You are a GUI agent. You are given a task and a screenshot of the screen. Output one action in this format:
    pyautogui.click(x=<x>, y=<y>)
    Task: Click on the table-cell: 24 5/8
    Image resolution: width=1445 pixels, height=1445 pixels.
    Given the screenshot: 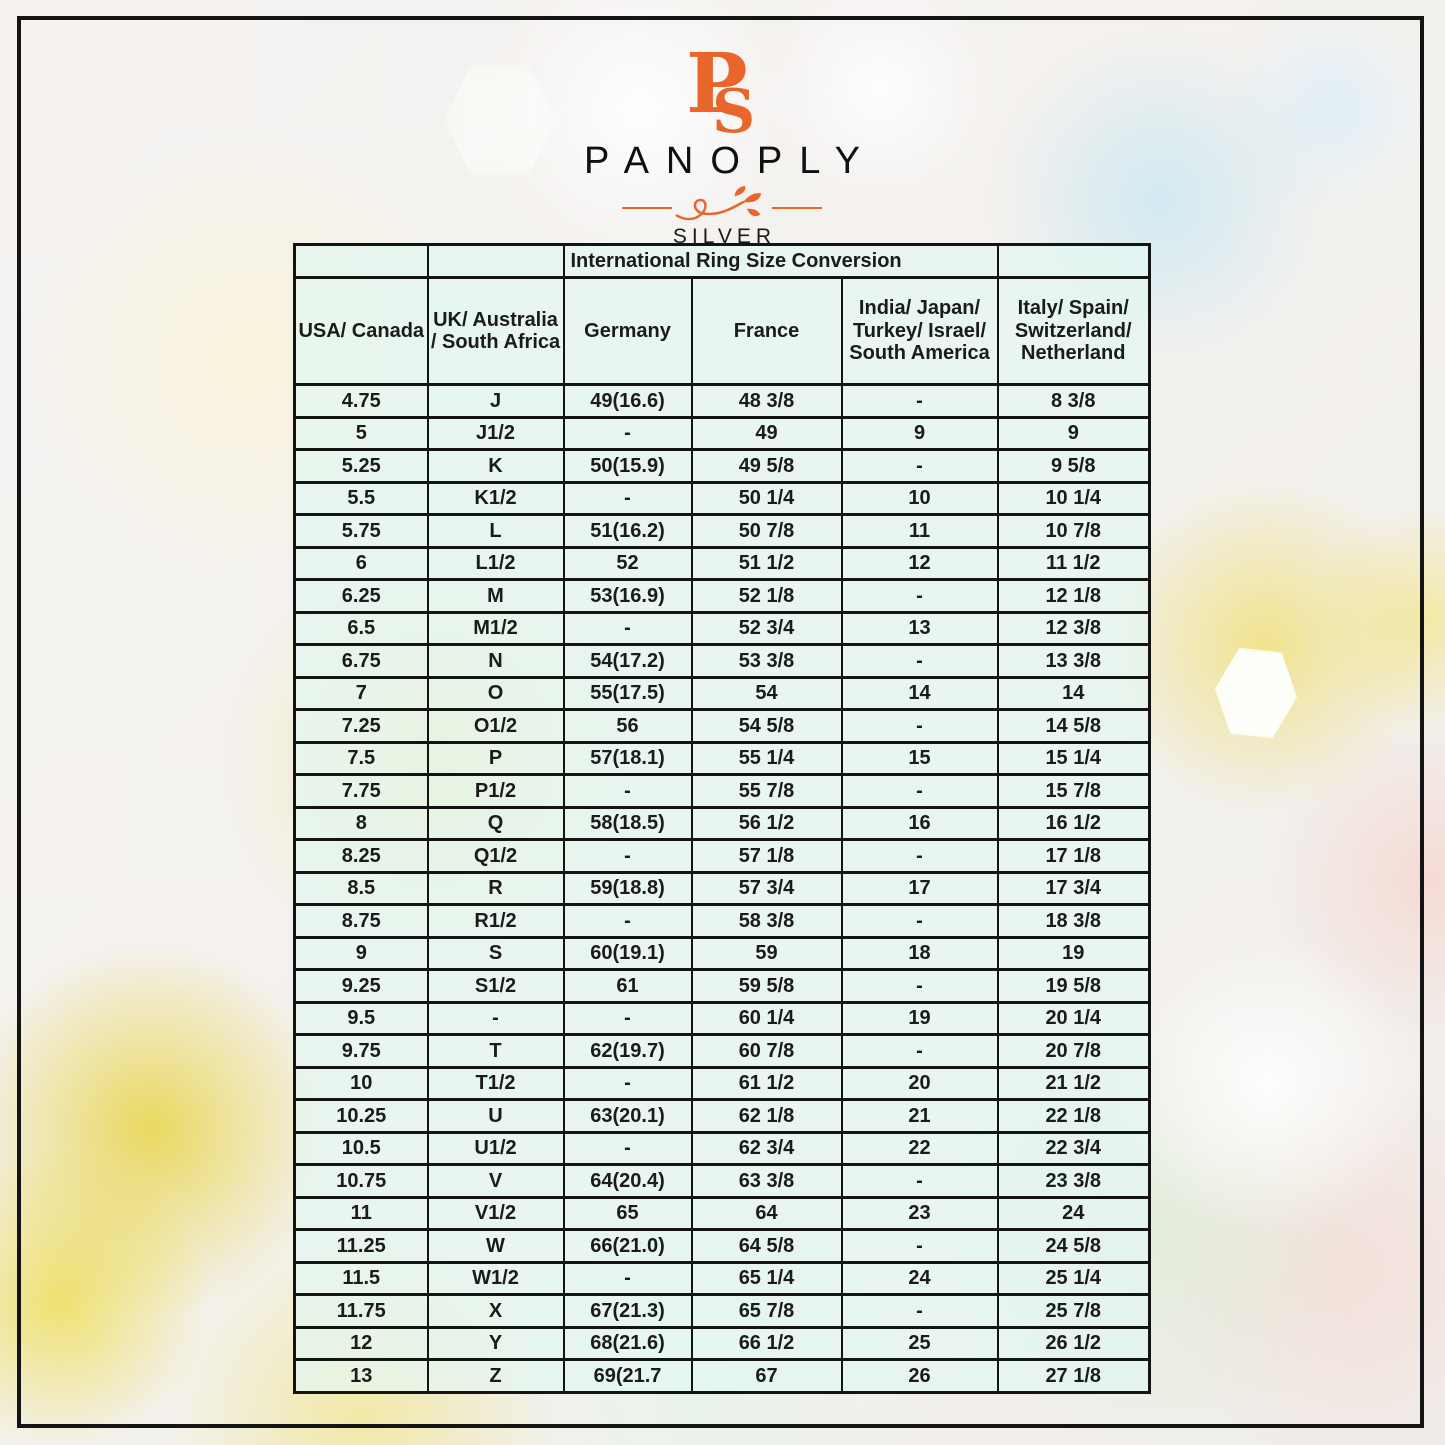 What is the action you would take?
    pyautogui.click(x=1073, y=1246)
    